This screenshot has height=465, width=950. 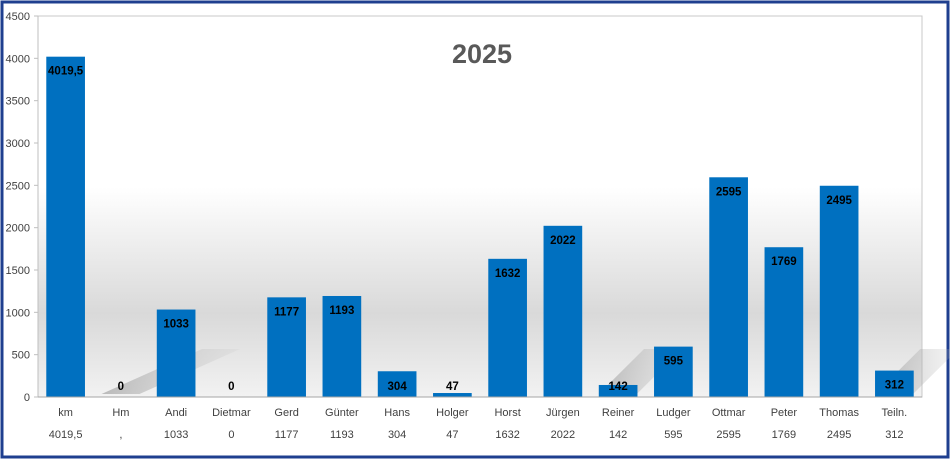 I want to click on data-label: 1769, so click(x=784, y=262).